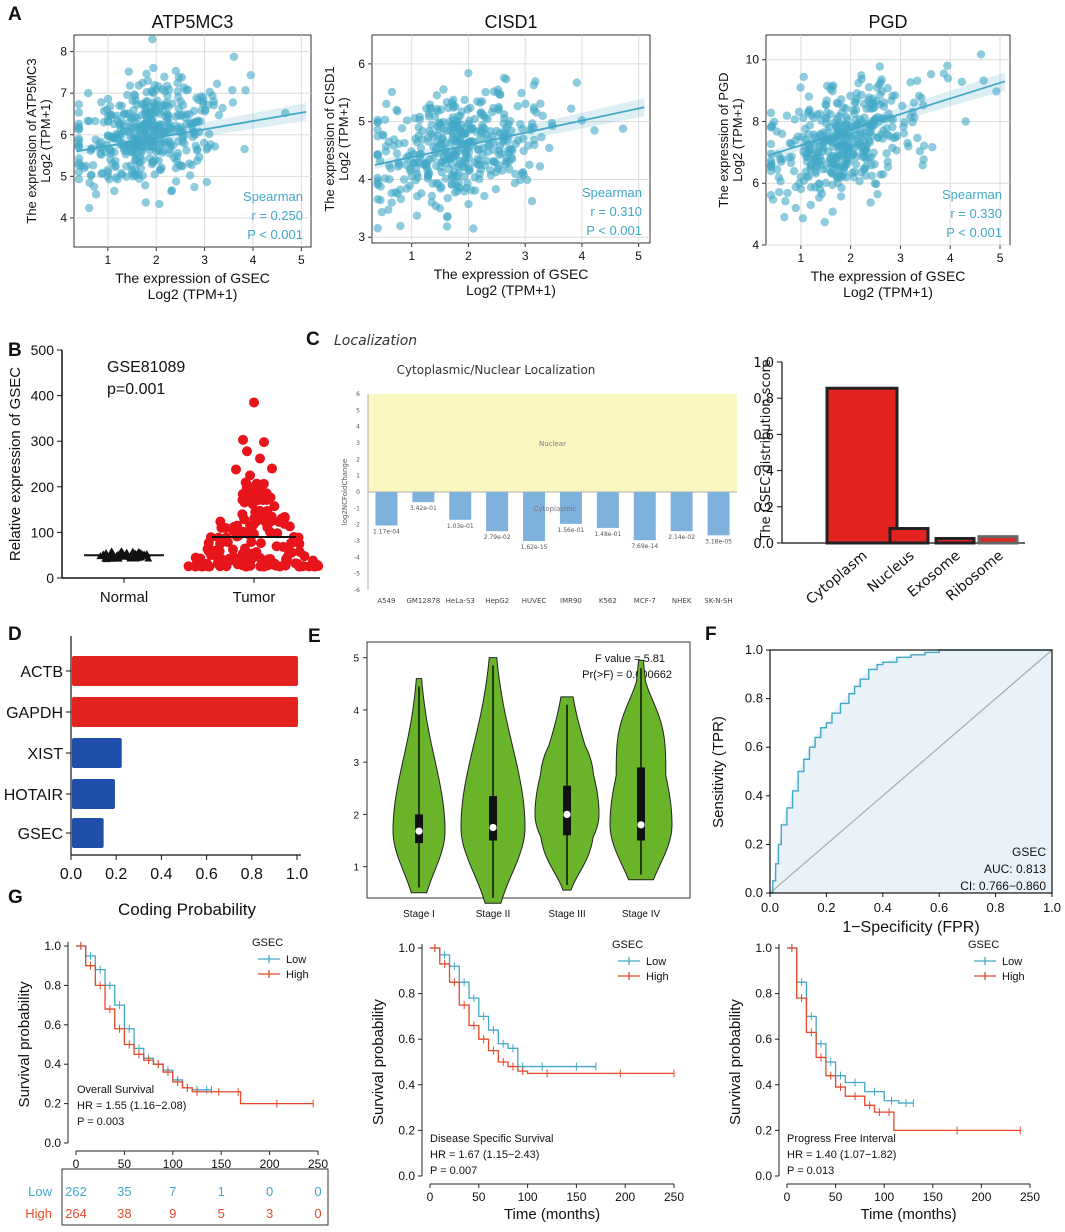 This screenshot has height=1232, width=1065. I want to click on y-tick-label: 0, so click(50, 578).